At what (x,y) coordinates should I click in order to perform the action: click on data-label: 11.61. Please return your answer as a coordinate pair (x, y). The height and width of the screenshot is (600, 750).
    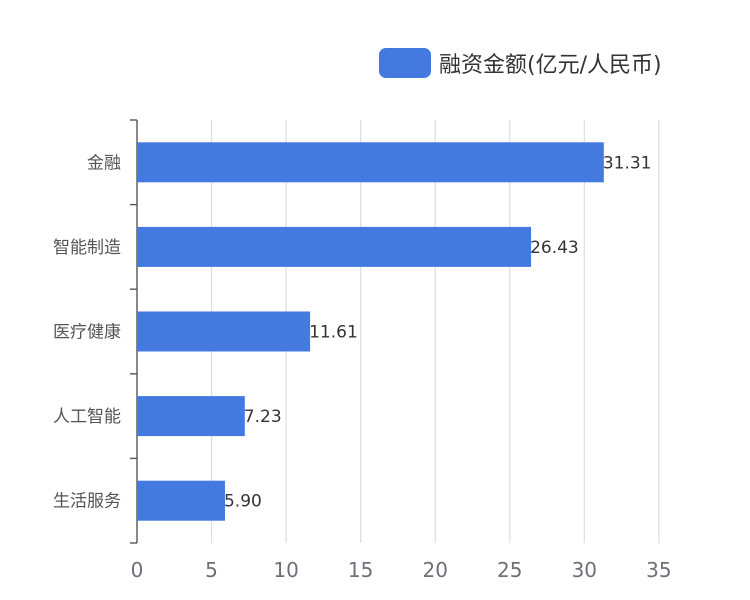
    Looking at the image, I should click on (333, 333).